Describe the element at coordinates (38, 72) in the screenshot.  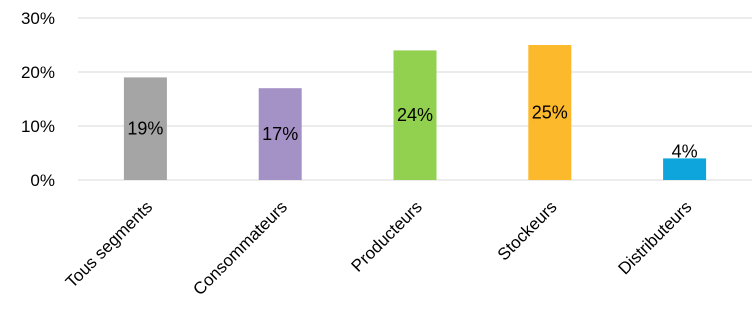
I see `y-tick-label: 20%` at that location.